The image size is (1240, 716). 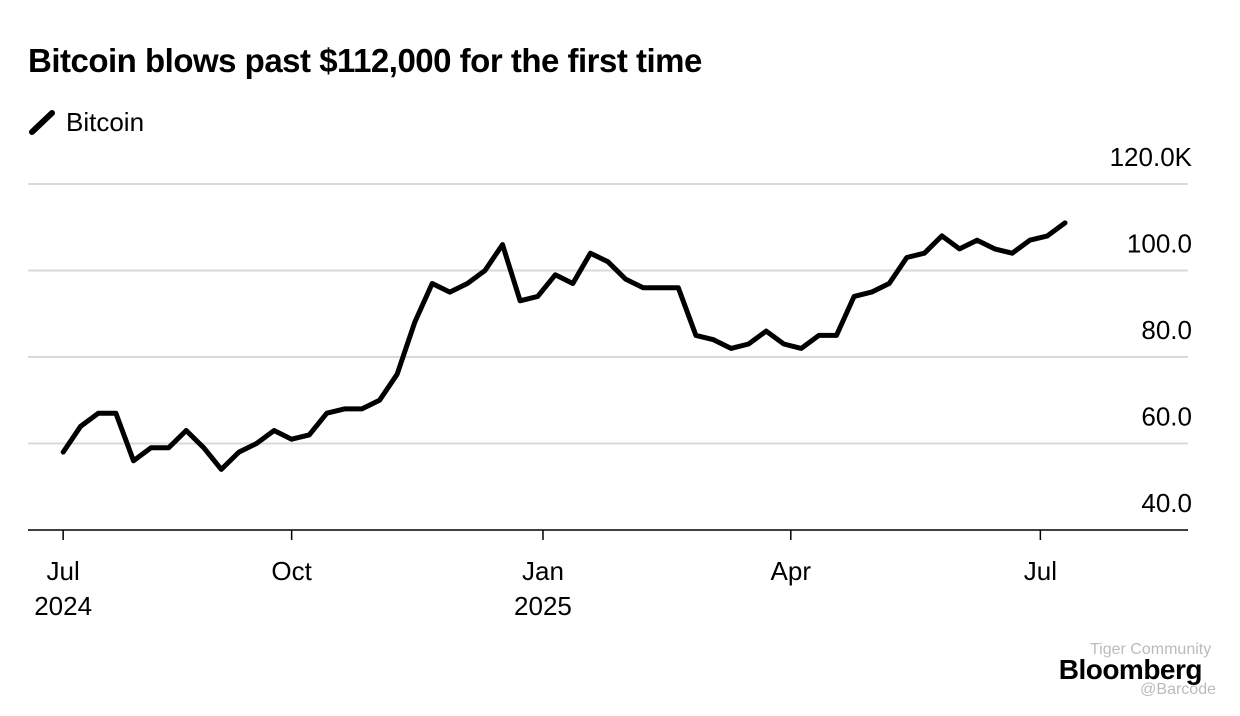 I want to click on x-tick-sublabel: 2025, so click(x=543, y=606).